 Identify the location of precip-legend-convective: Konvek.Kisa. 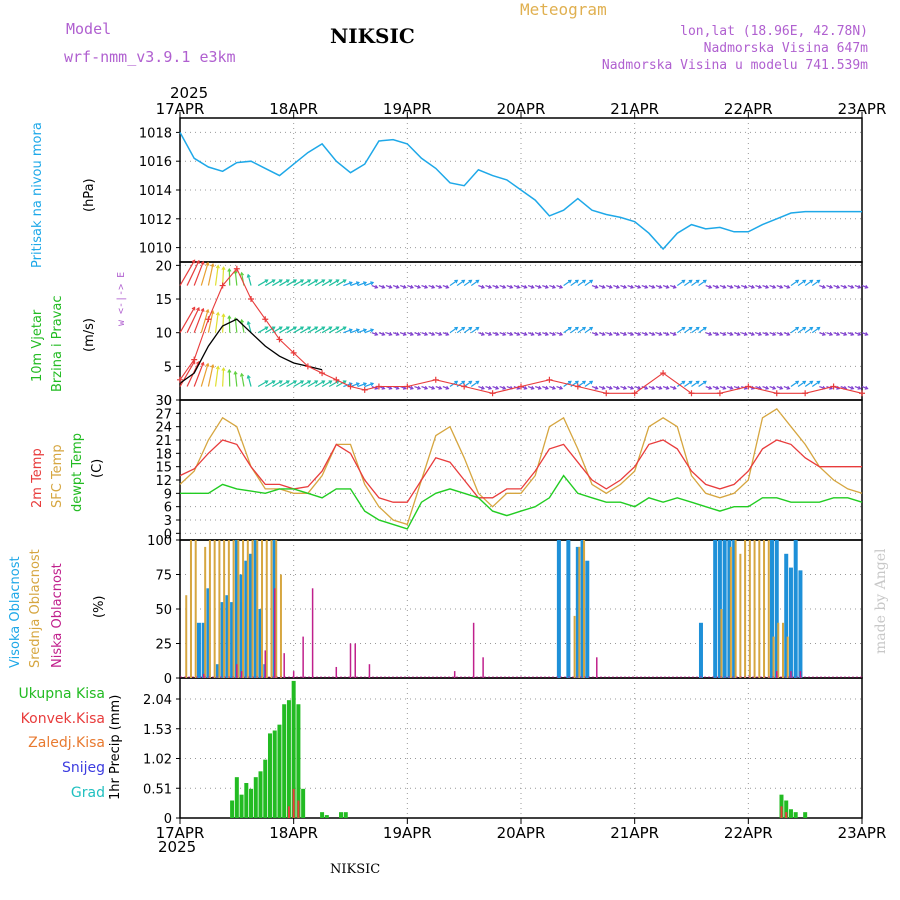
(62, 719).